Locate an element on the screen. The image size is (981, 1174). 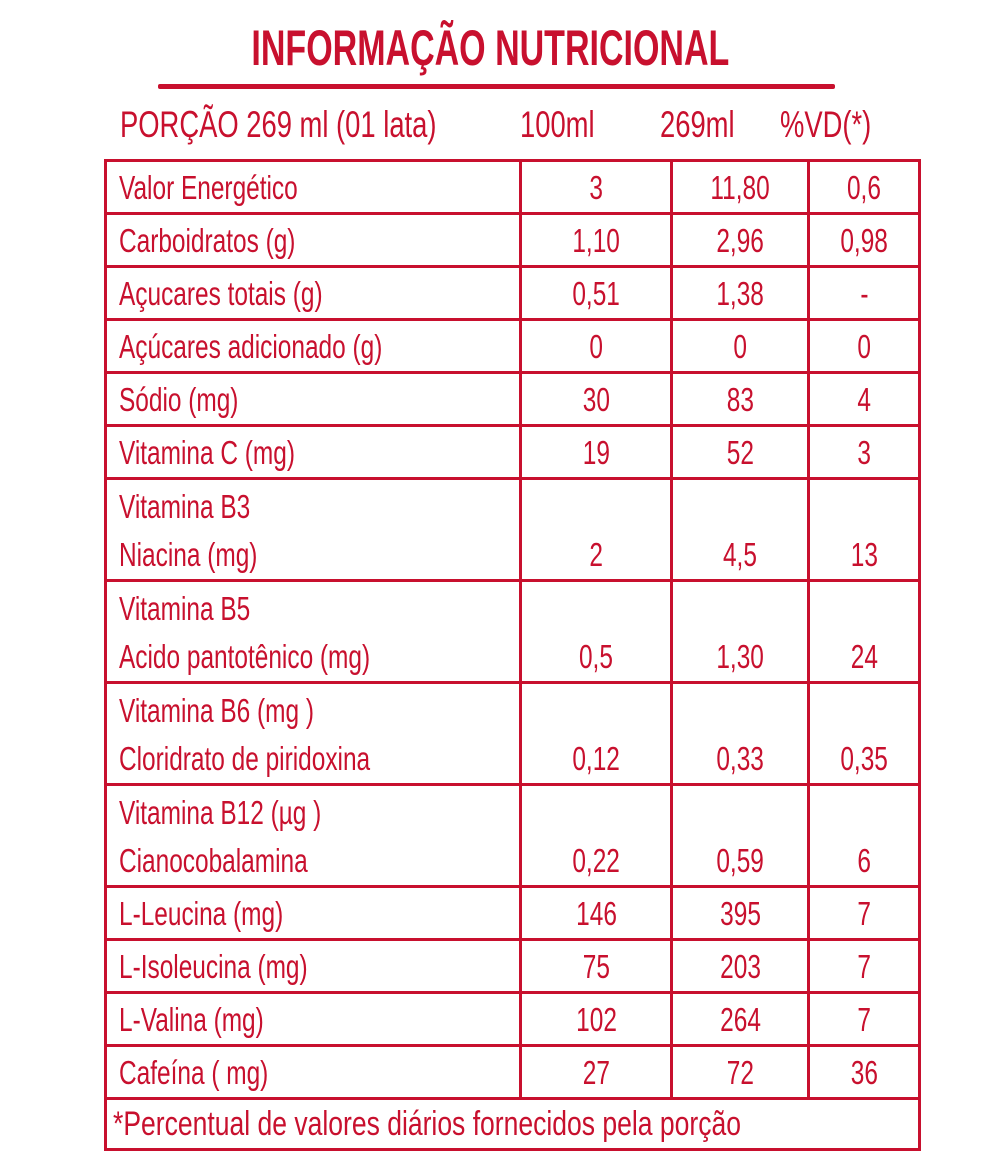
value-text: 0,35 is located at coordinates (864, 758).